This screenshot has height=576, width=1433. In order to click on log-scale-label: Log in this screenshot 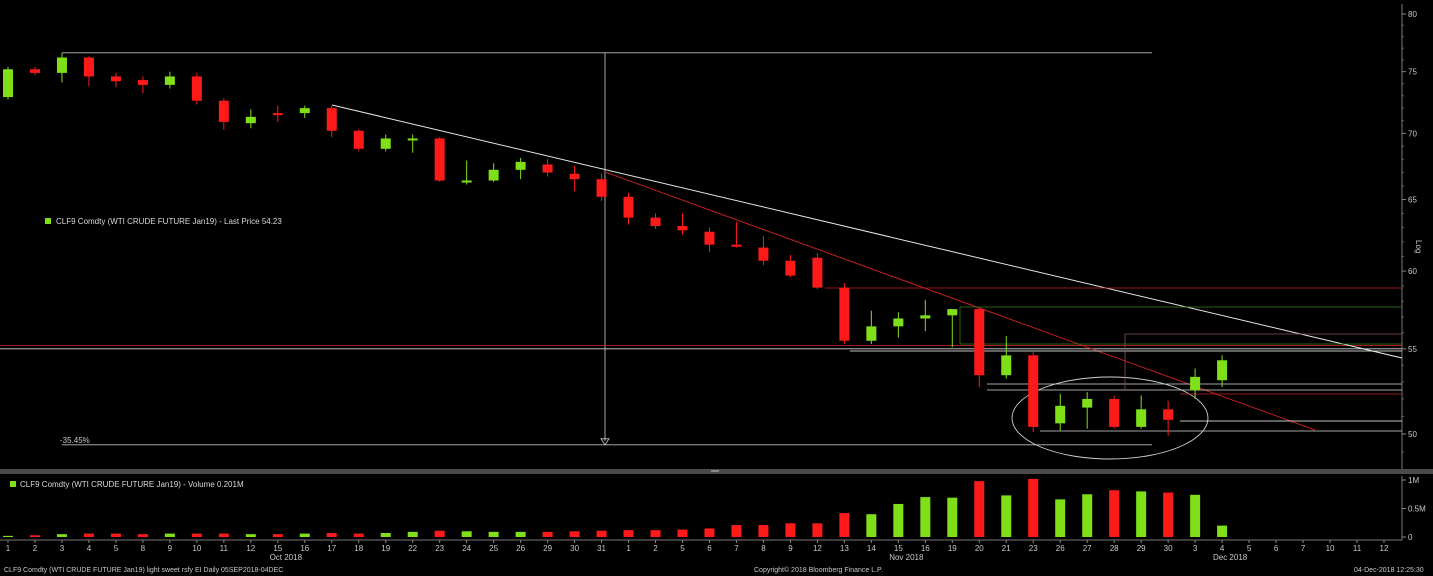, I will do `click(1418, 246)`.